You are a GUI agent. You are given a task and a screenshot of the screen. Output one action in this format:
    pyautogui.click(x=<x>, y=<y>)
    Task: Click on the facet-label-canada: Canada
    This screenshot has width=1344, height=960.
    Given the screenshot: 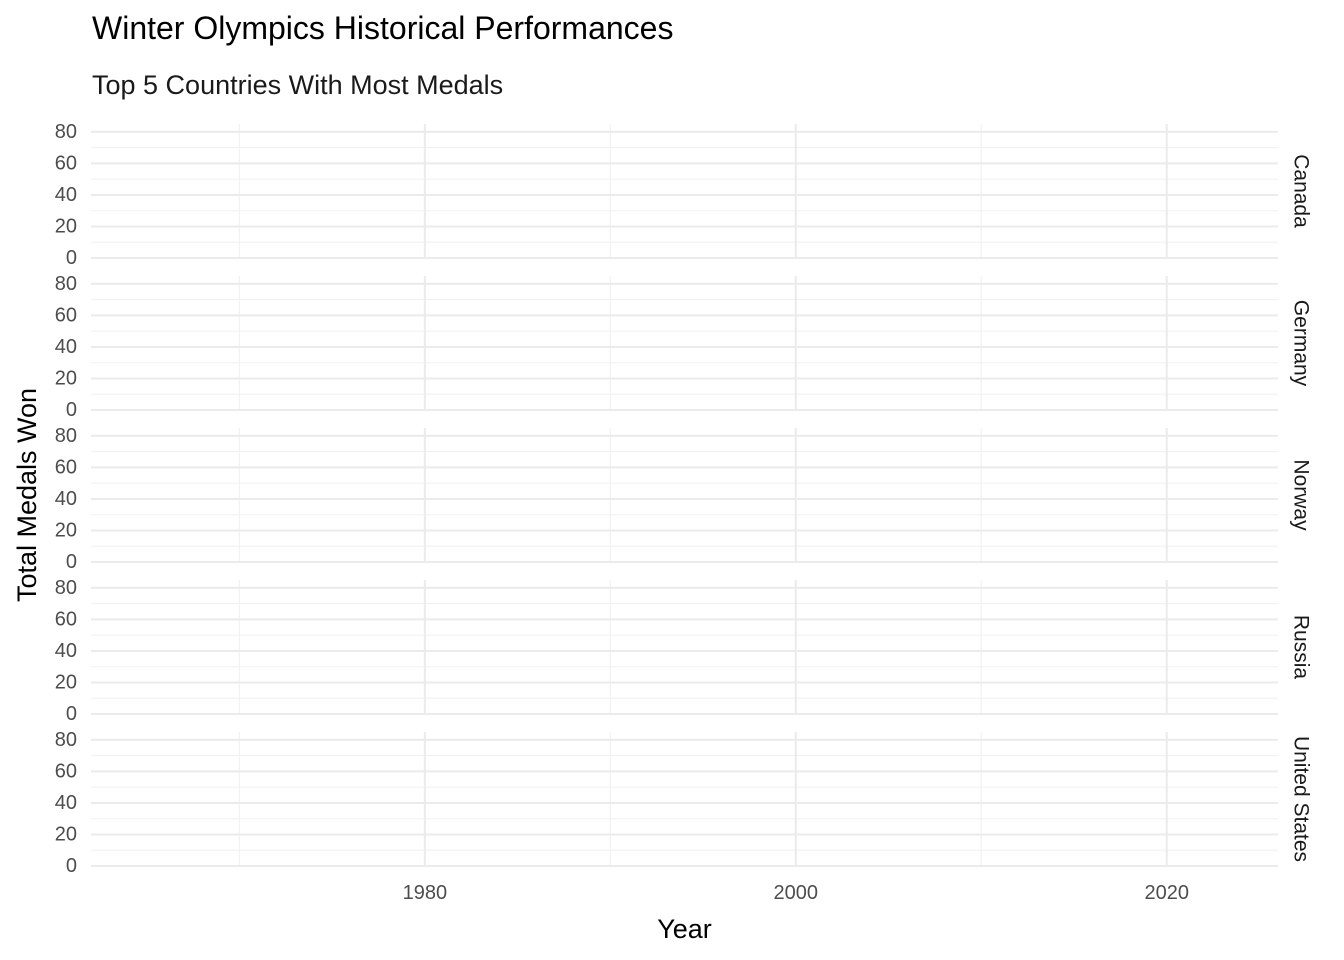 What is the action you would take?
    pyautogui.click(x=1301, y=191)
    